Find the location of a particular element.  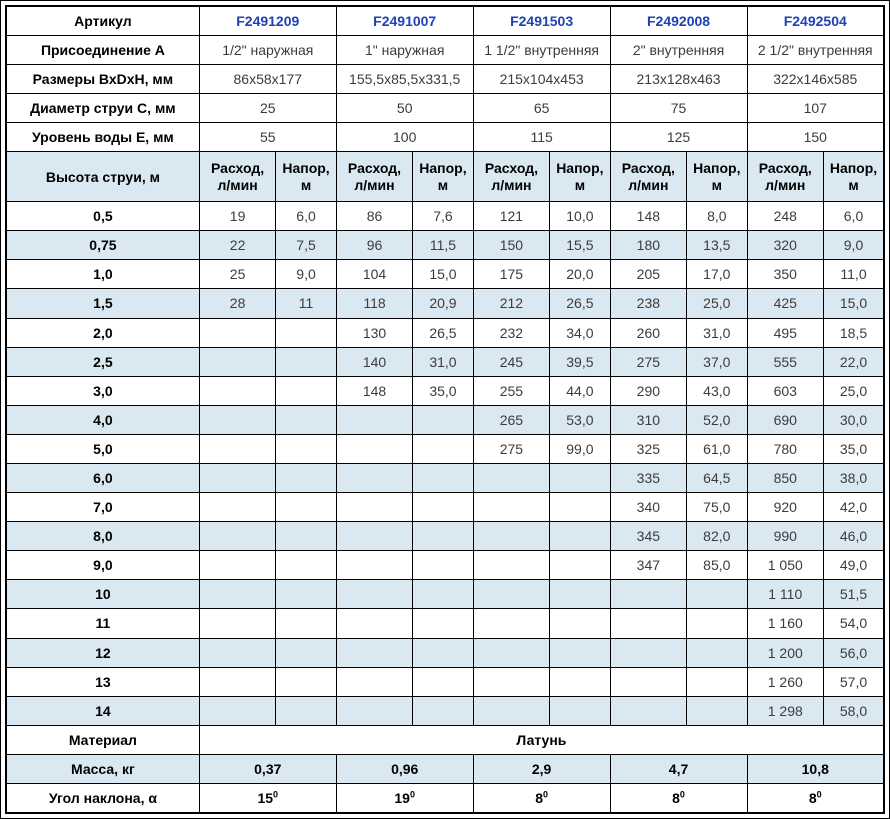

jet-height-label: 2,0 is located at coordinates (102, 332).